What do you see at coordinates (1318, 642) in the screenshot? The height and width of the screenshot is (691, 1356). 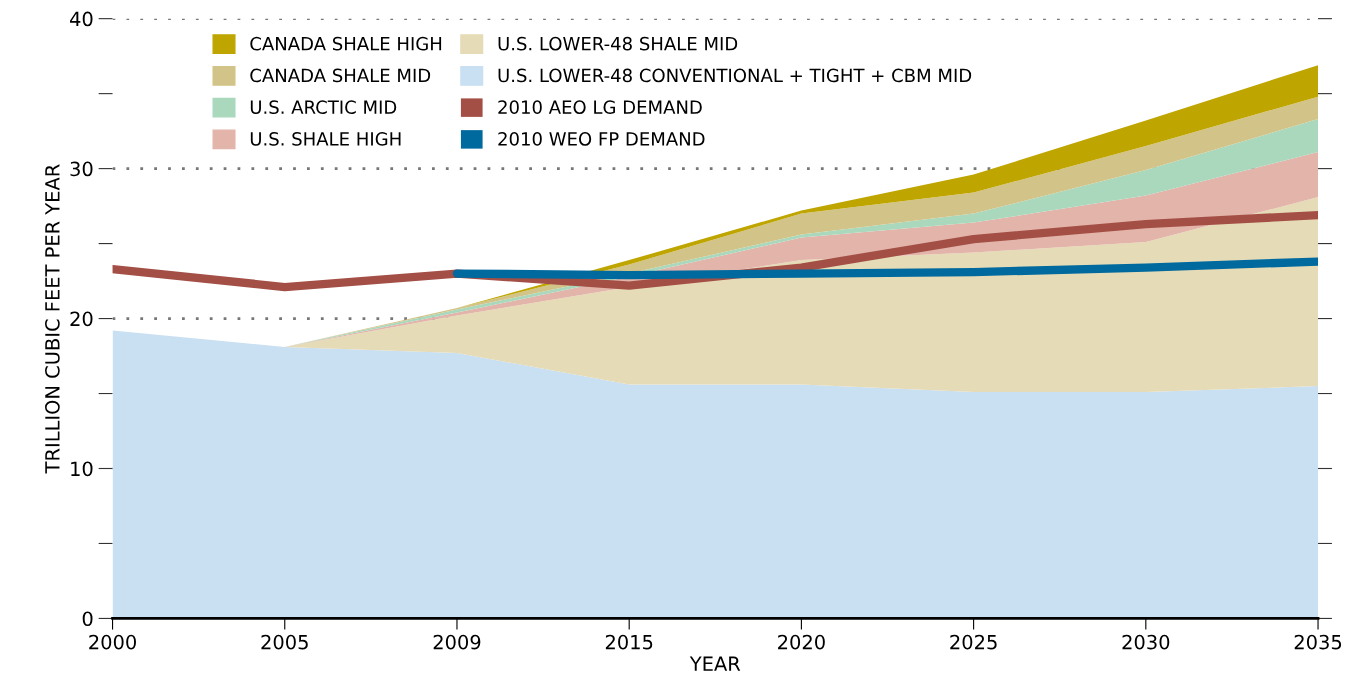 I see `x-tick-label: 2035` at bounding box center [1318, 642].